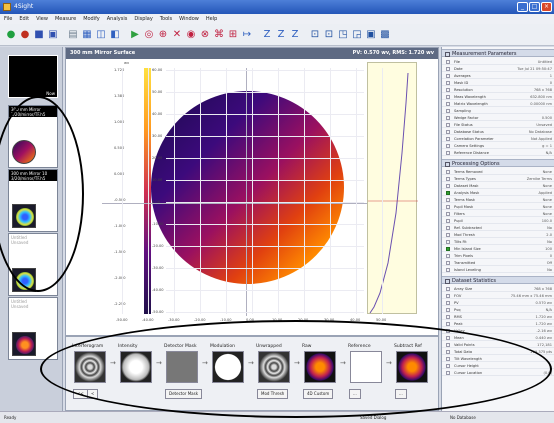 The height and width of the screenshot is (423, 554). What do you see at coordinates (498, 90) in the screenshot?
I see `property-row: Resolution 768 x 768` at bounding box center [498, 90].